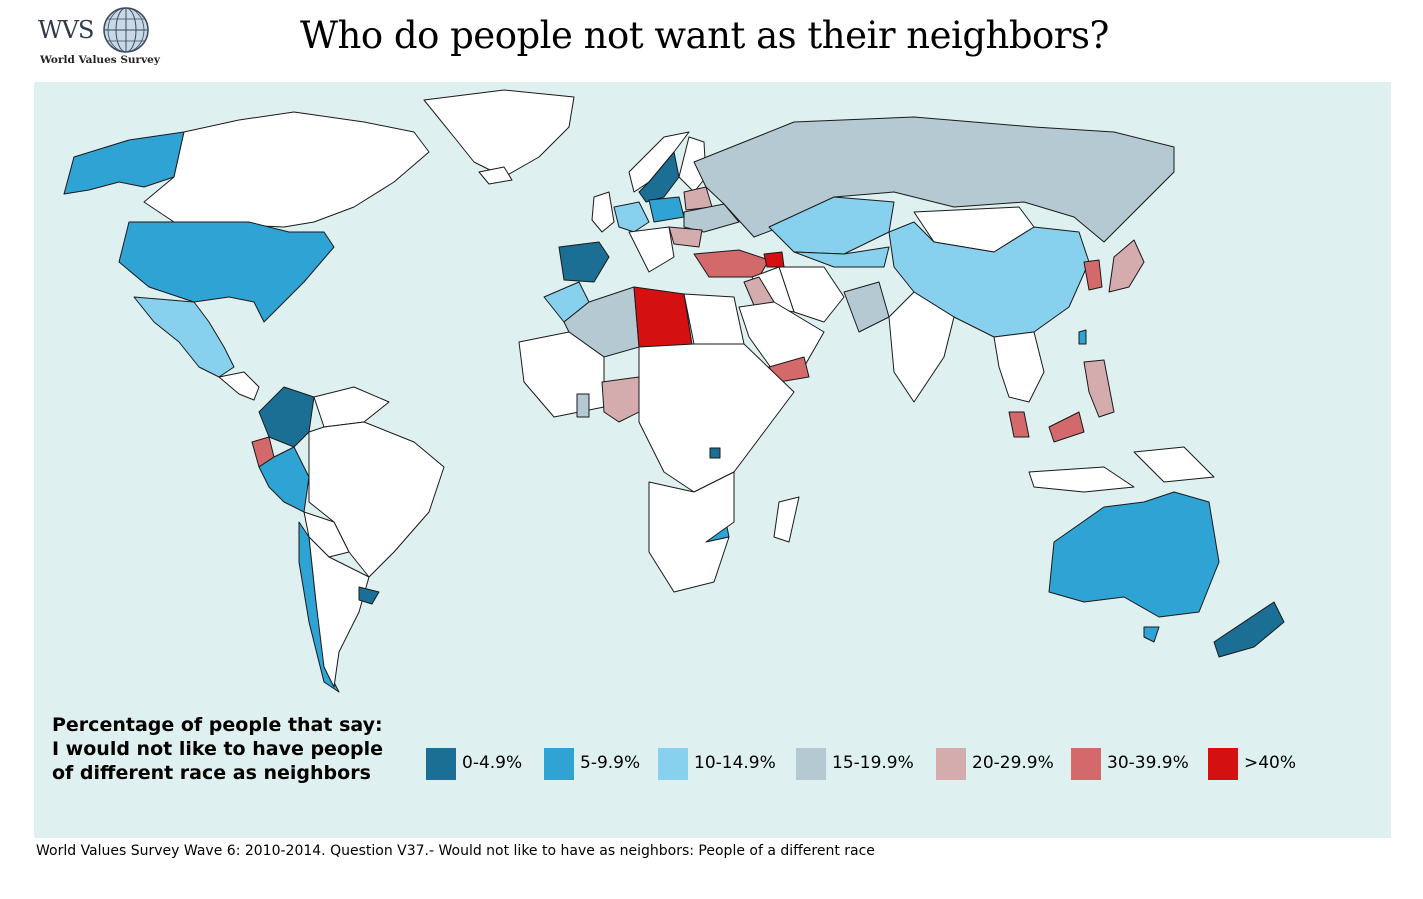 This screenshot has width=1423, height=899. I want to click on country-usa, so click(226, 272).